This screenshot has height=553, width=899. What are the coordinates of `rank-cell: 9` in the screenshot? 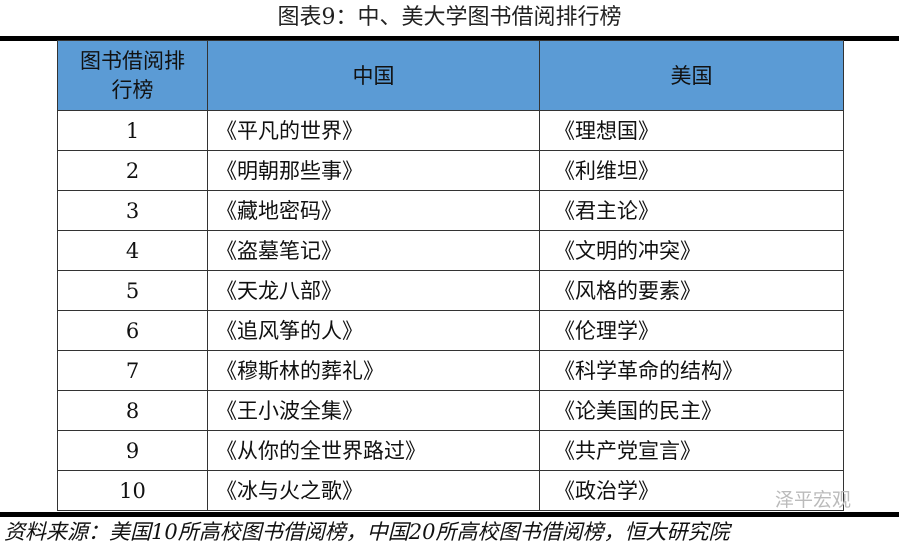 It's located at (132, 450).